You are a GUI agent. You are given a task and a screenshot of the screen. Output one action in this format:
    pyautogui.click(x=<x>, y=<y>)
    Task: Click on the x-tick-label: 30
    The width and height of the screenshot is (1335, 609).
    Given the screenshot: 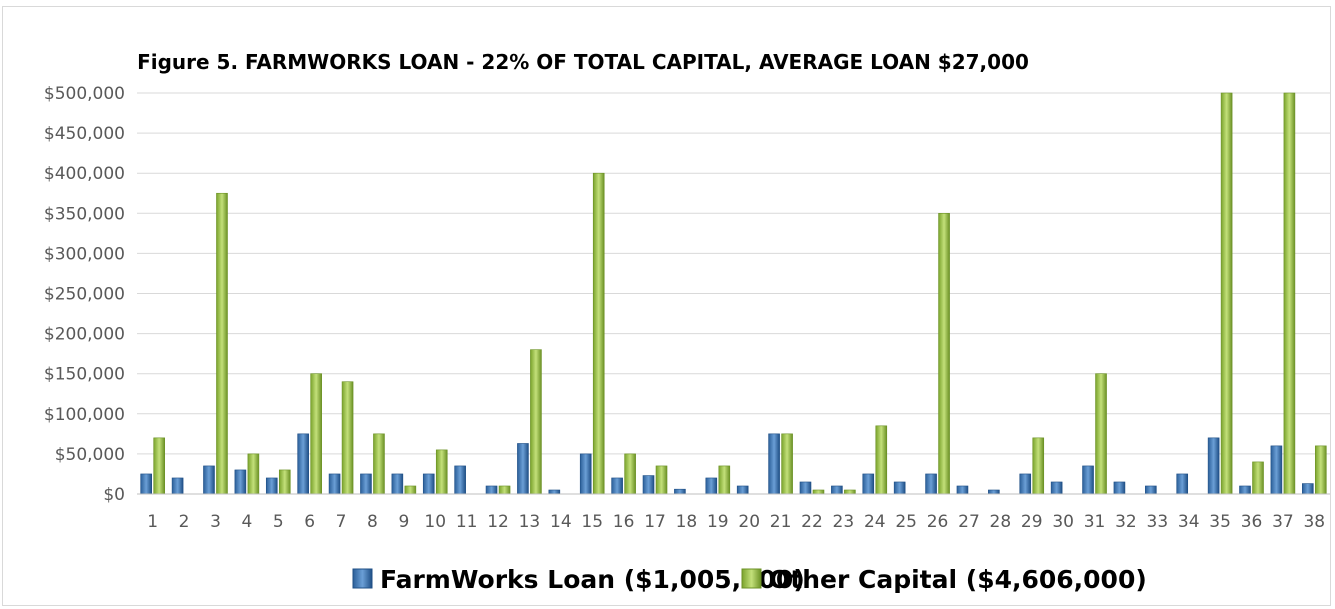 What is the action you would take?
    pyautogui.click(x=1063, y=522)
    